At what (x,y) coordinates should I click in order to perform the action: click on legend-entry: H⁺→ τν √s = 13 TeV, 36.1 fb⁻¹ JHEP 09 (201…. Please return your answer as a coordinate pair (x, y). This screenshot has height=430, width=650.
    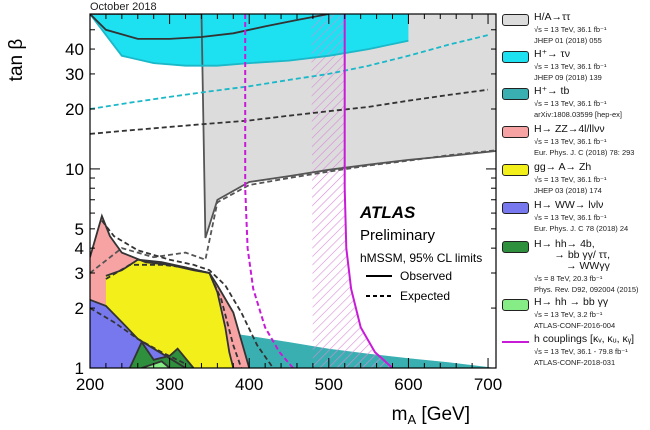
    Looking at the image, I should click on (574, 67).